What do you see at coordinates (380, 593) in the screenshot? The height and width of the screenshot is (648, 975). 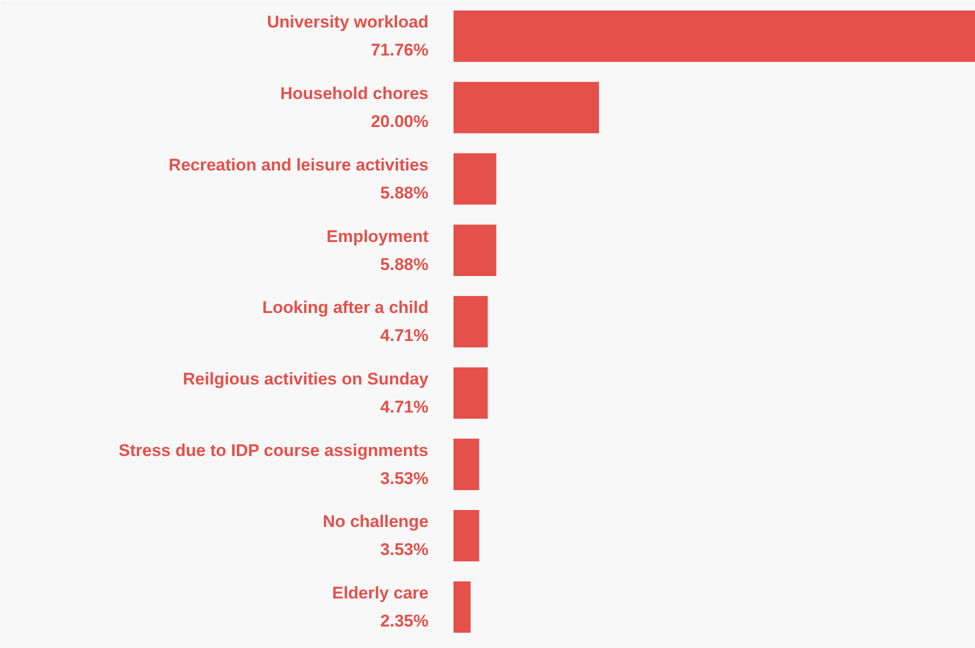 I see `y-tick-label: Elderly care` at bounding box center [380, 593].